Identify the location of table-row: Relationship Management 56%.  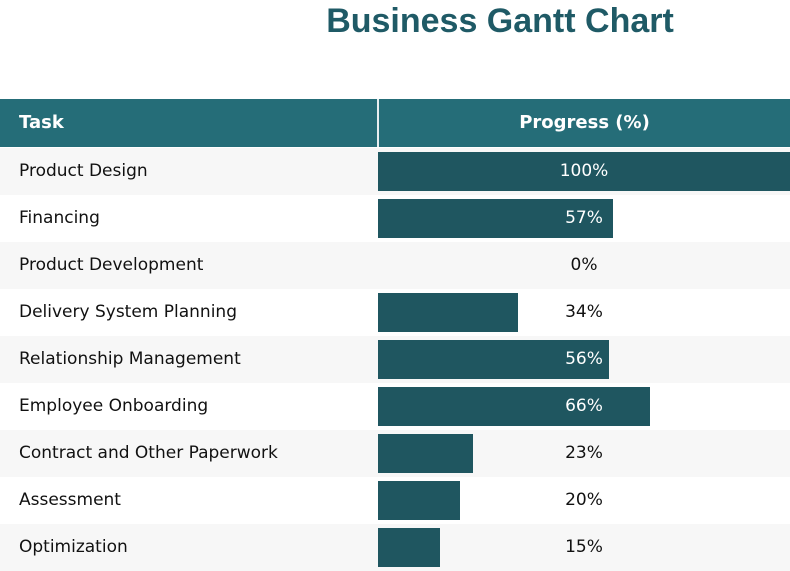
(395, 359).